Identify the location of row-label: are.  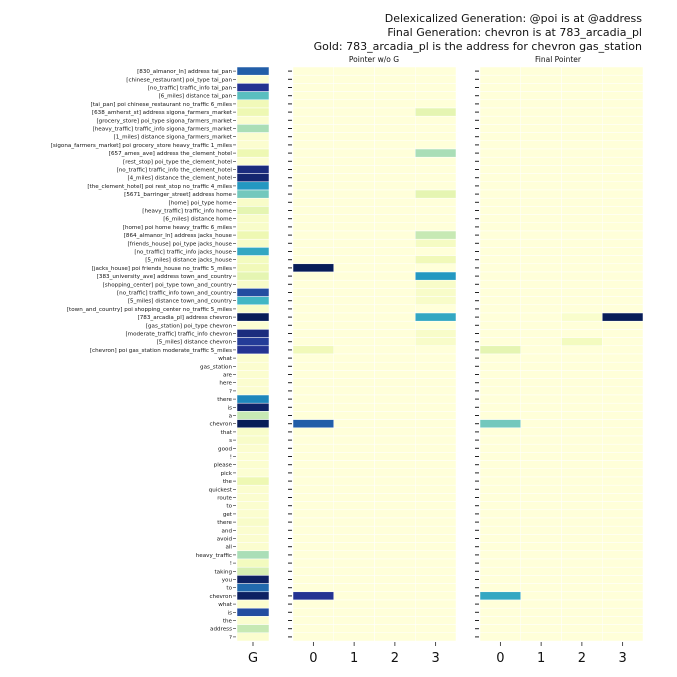
(228, 376).